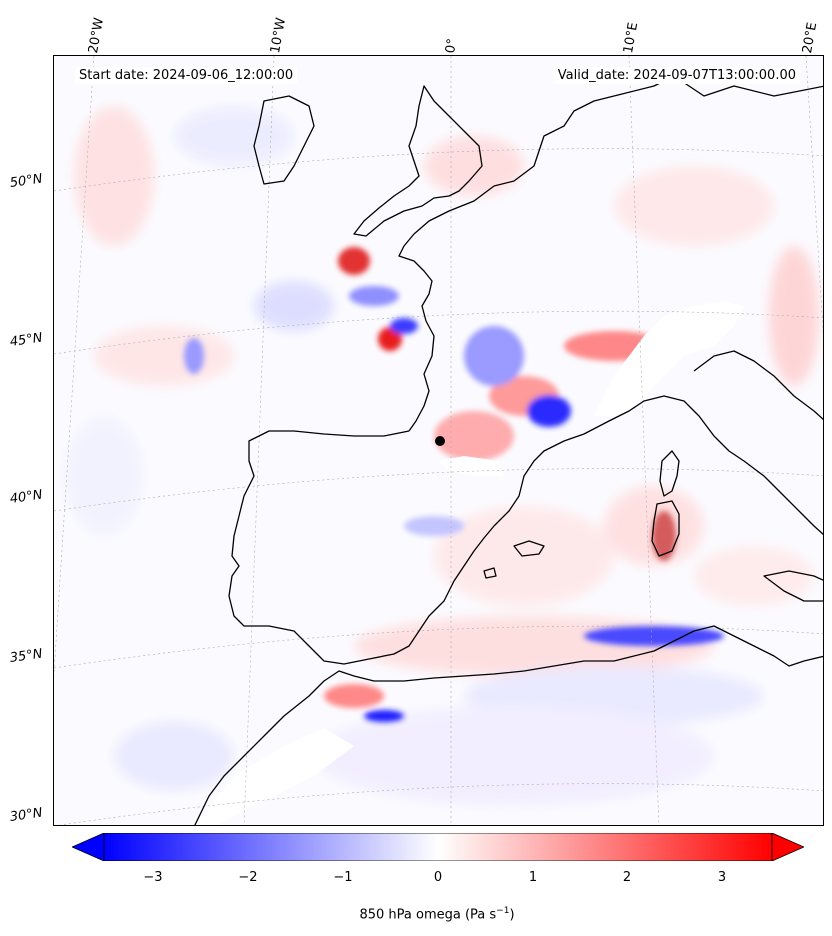 This screenshot has width=832, height=936. What do you see at coordinates (438, 877) in the screenshot?
I see `colorbar-tick-0: 0` at bounding box center [438, 877].